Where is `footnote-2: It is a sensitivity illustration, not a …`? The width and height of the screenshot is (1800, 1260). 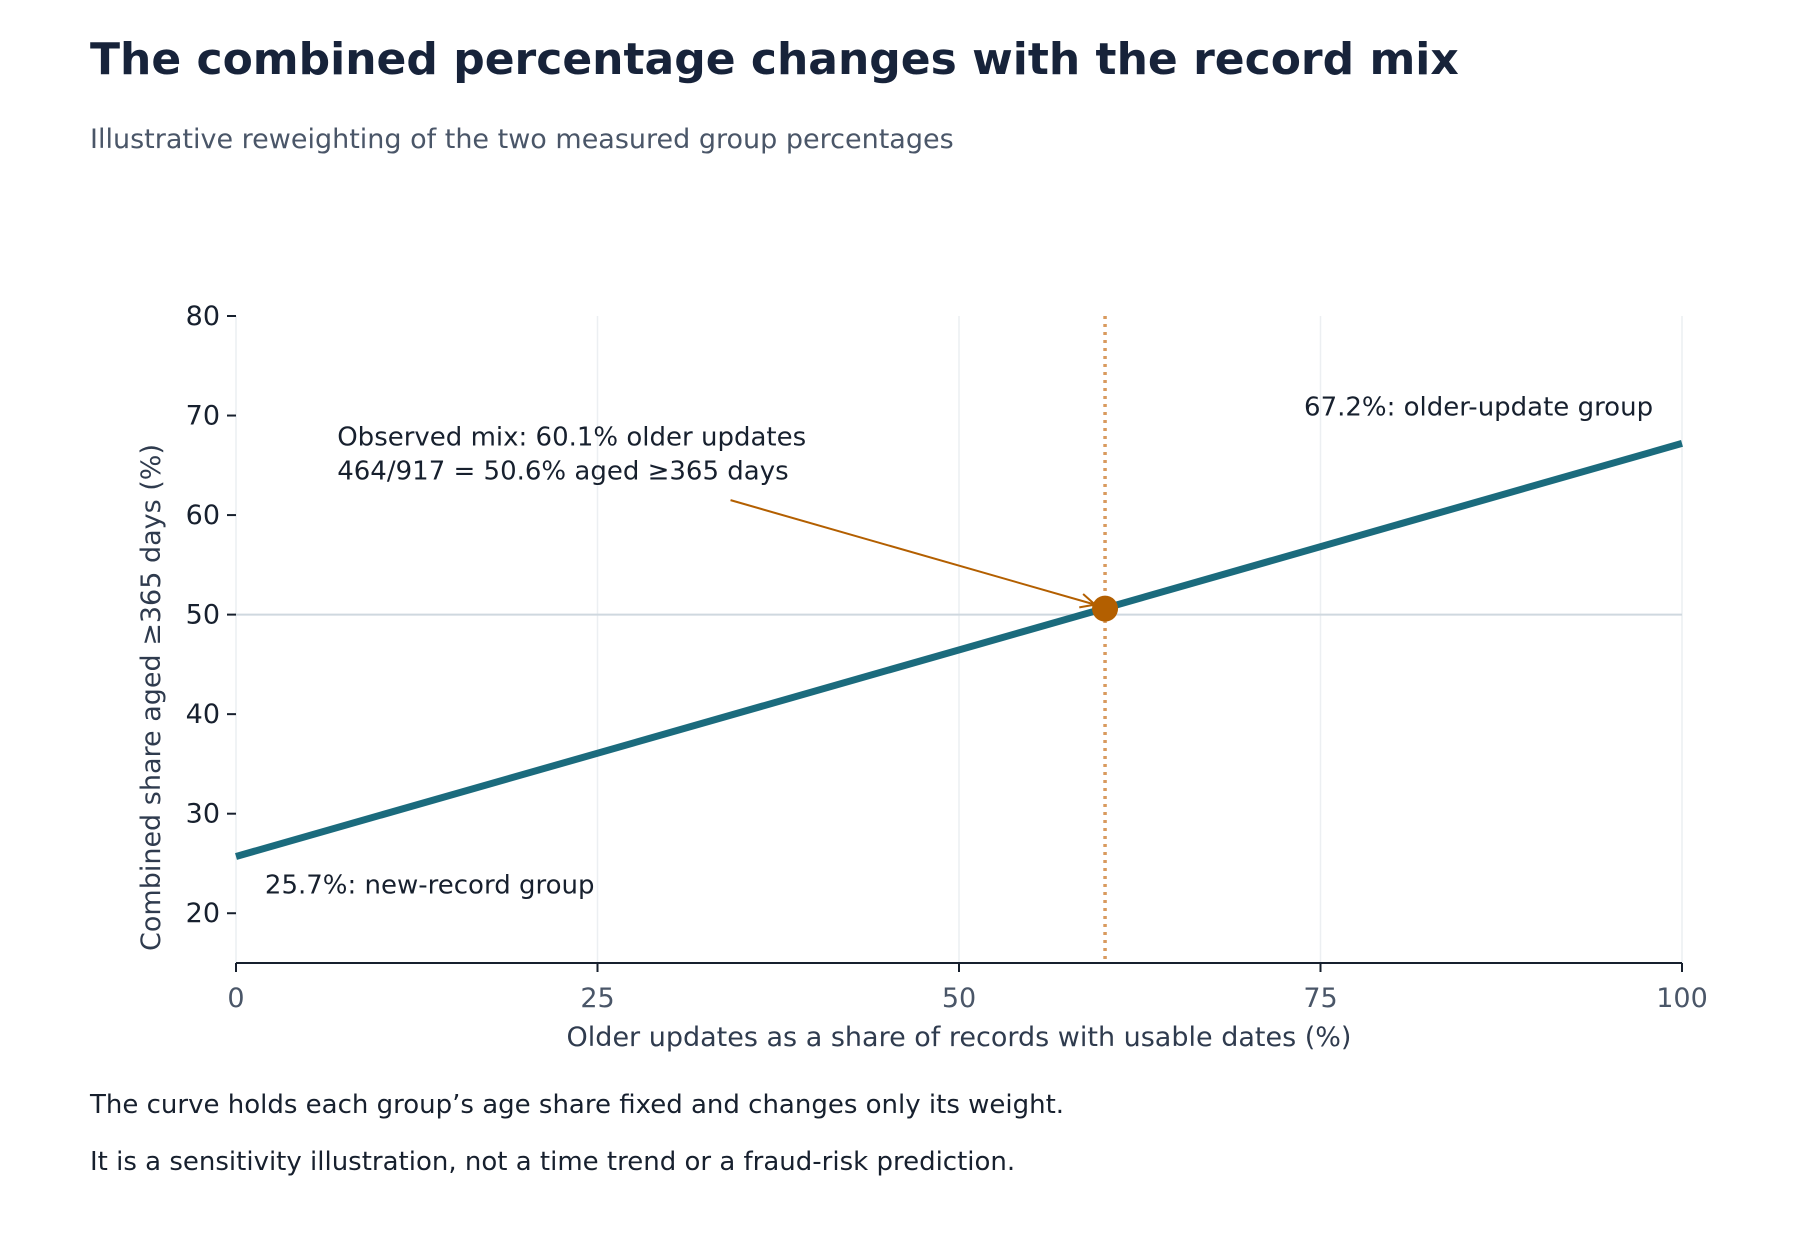 footnote-2: It is a sensitivity illustration, not a … is located at coordinates (553, 1162).